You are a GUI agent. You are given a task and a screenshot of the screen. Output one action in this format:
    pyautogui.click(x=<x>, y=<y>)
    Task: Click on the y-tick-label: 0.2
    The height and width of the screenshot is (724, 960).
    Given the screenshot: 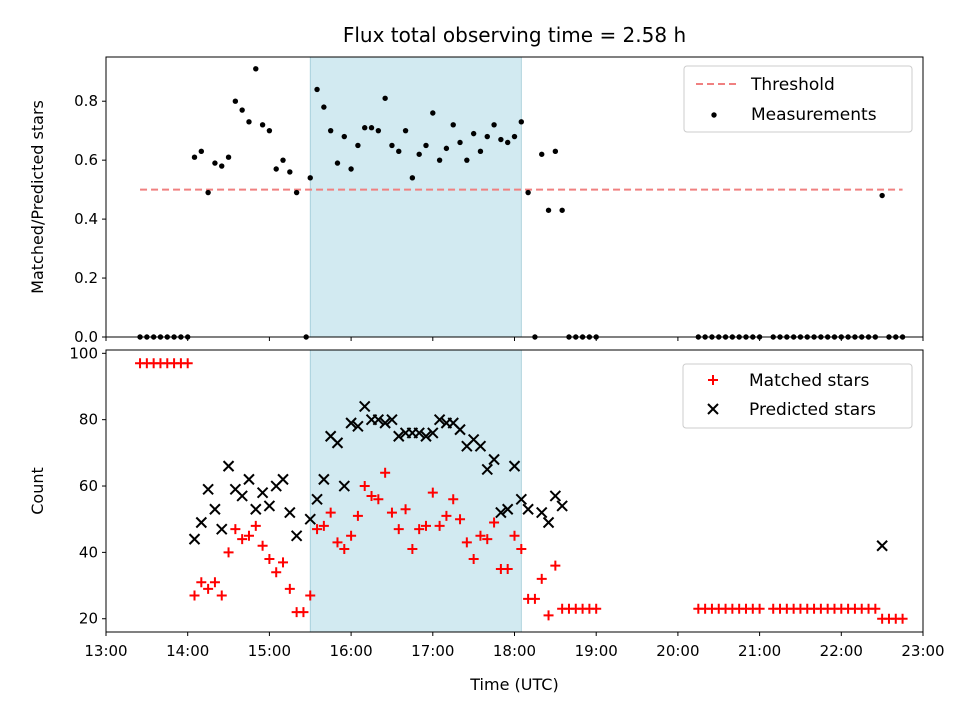 What is the action you would take?
    pyautogui.click(x=86, y=278)
    